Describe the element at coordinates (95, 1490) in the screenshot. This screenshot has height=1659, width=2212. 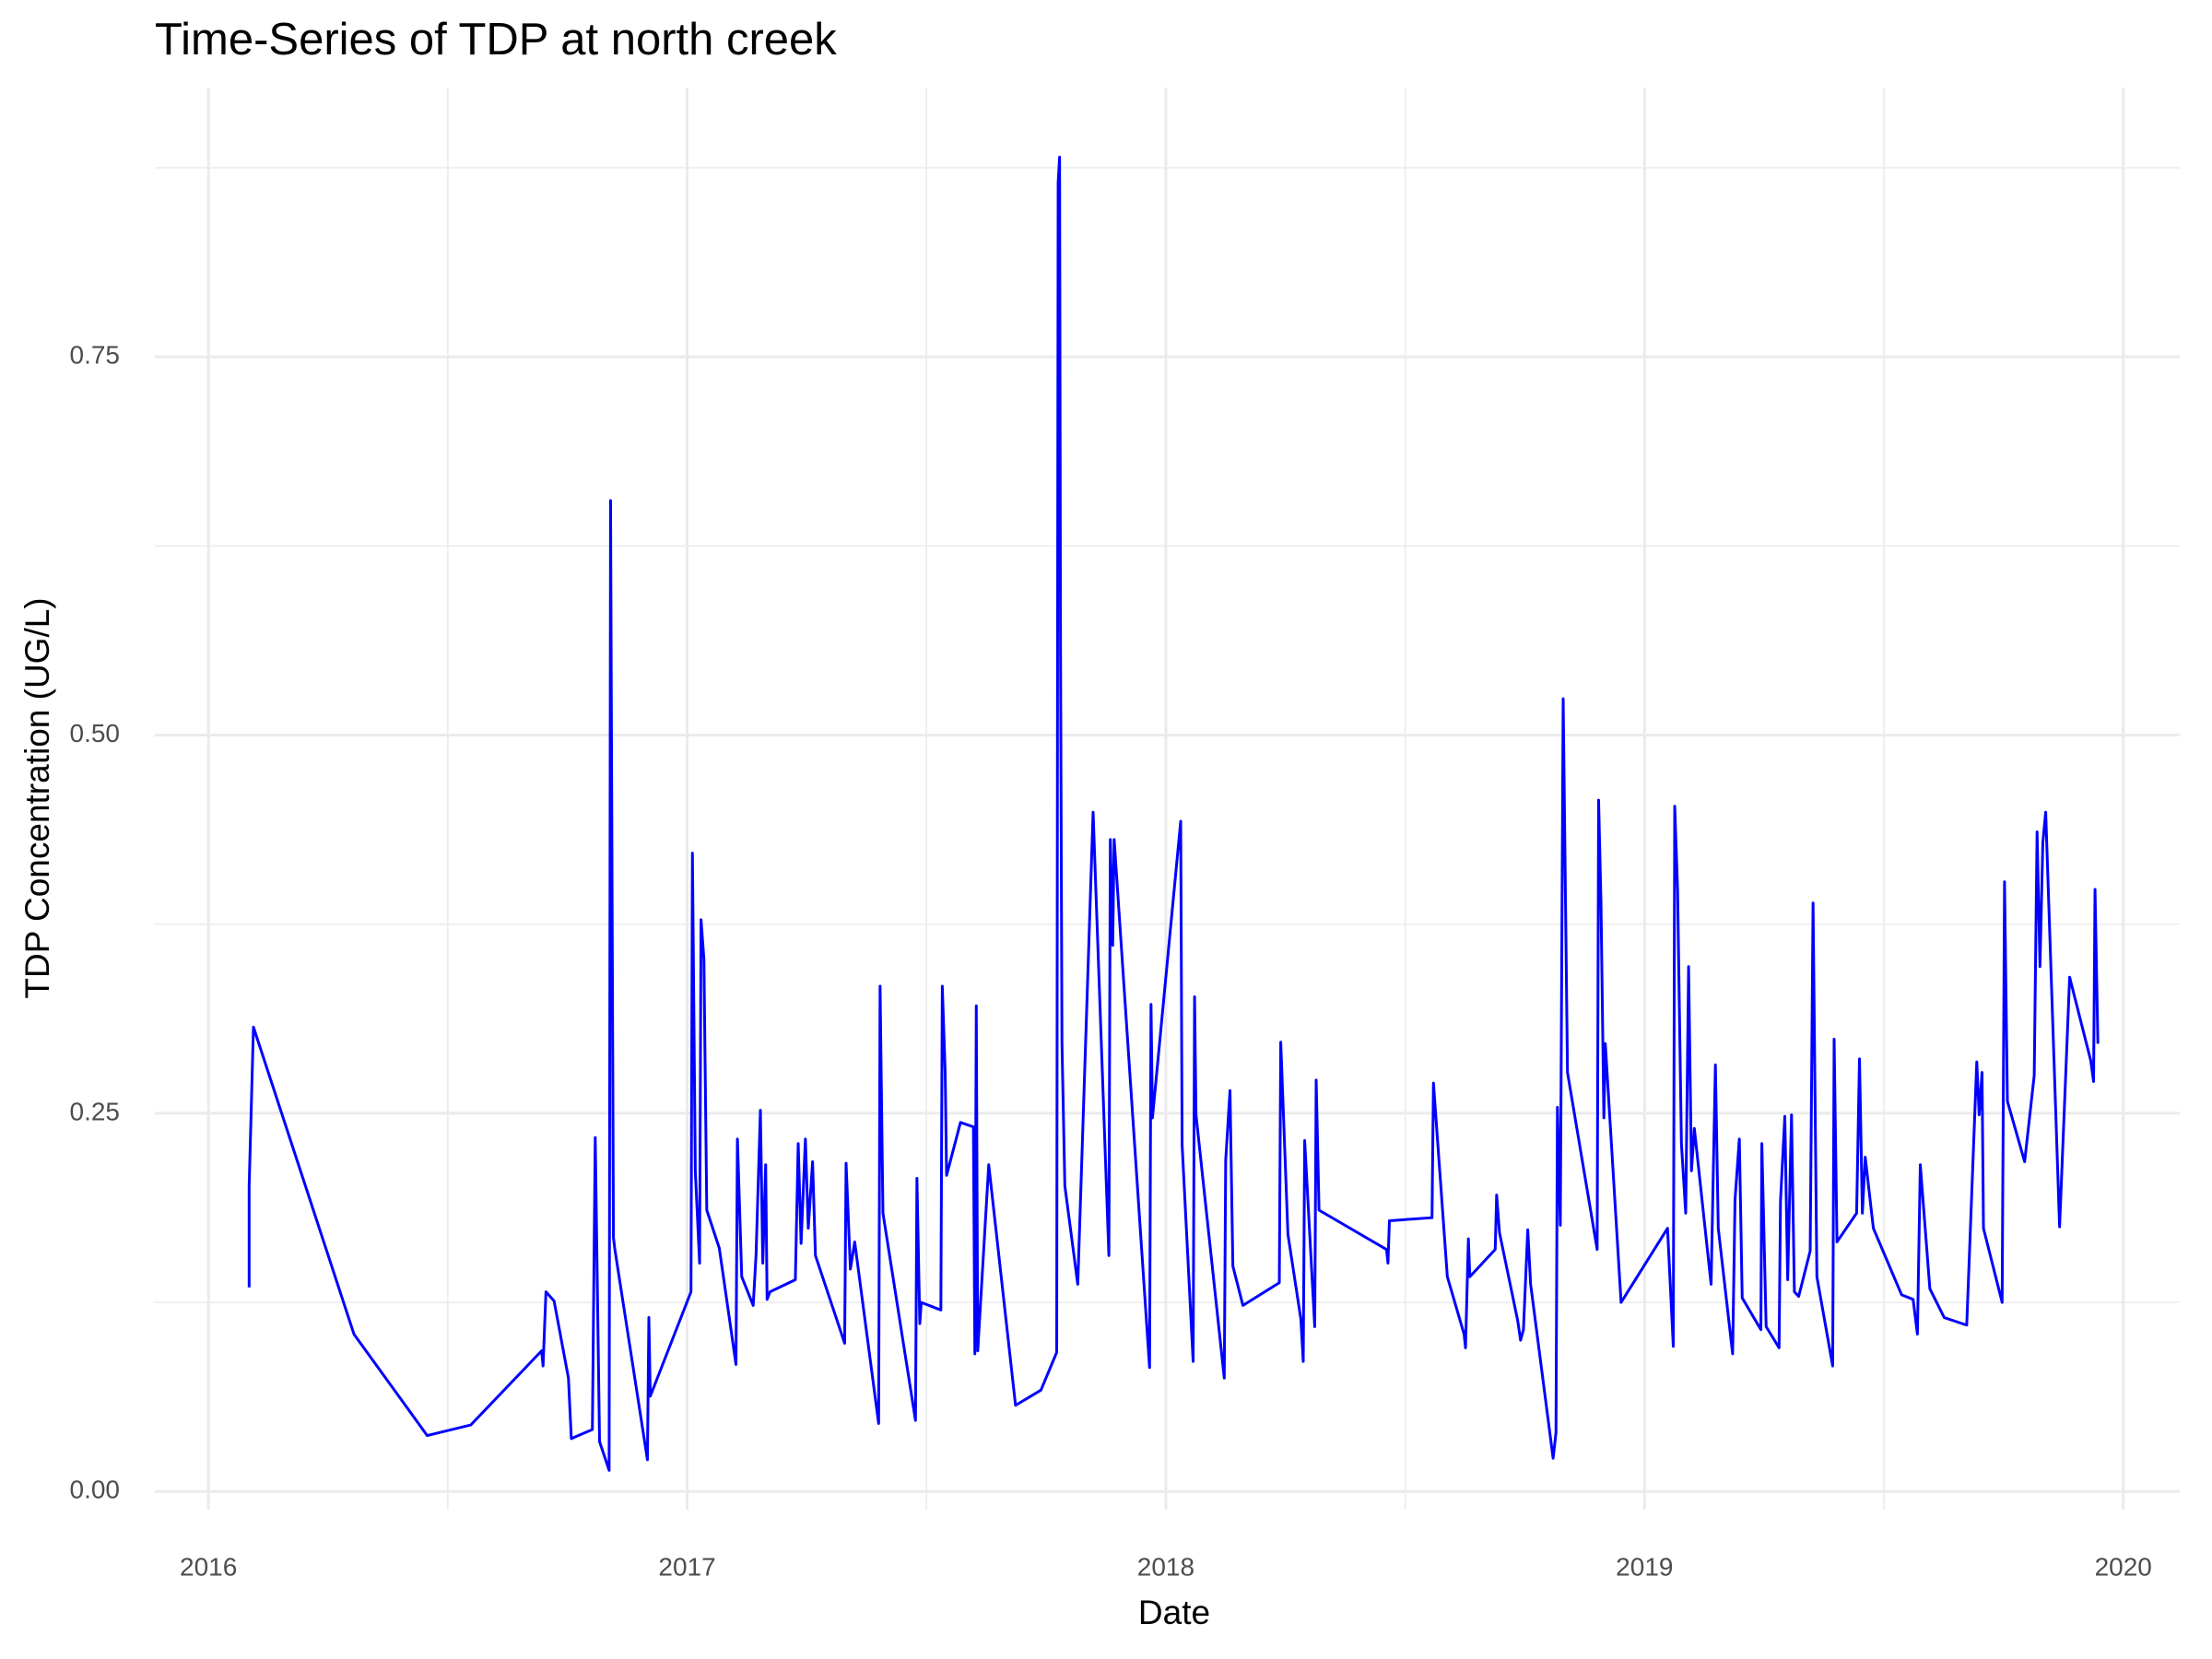
I see `y-tick-label: 0.00` at that location.